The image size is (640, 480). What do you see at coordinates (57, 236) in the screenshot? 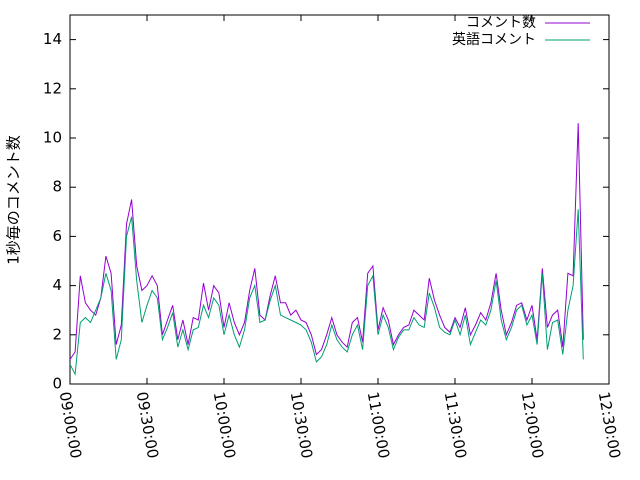
I see `y-tick-label: 6` at bounding box center [57, 236].